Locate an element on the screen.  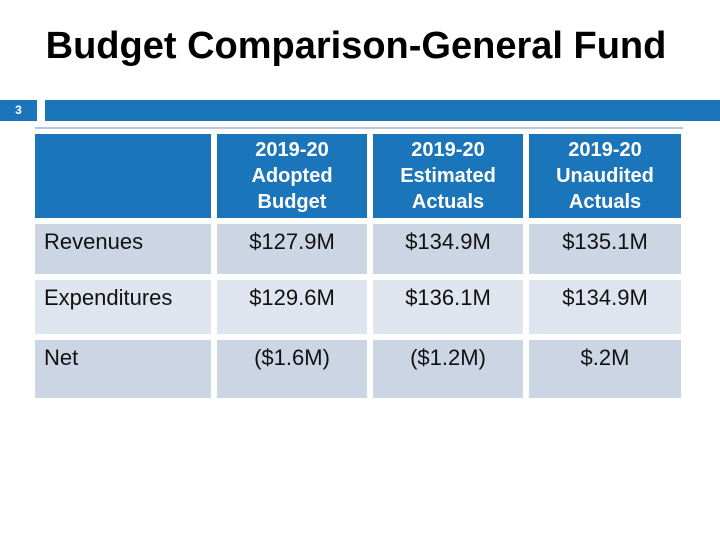
accent-bar is located at coordinates (382, 110).